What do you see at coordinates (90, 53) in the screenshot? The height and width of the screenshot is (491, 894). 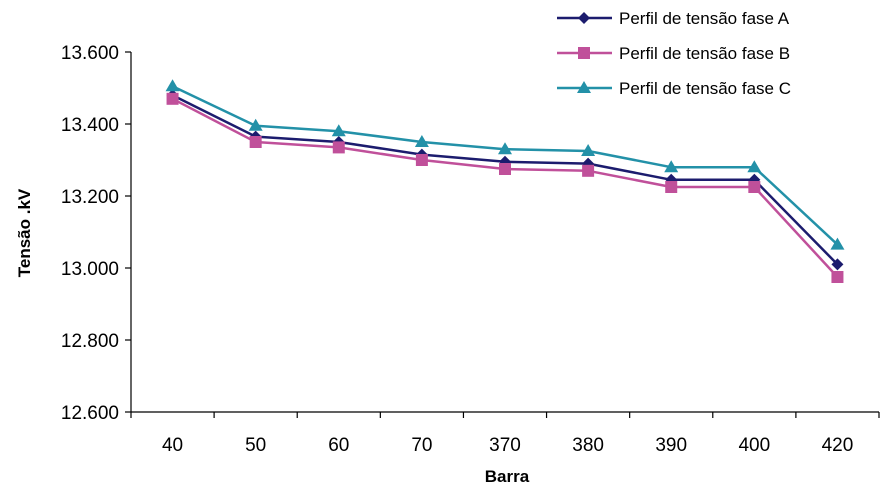 I see `y-tick-label: 13.600` at bounding box center [90, 53].